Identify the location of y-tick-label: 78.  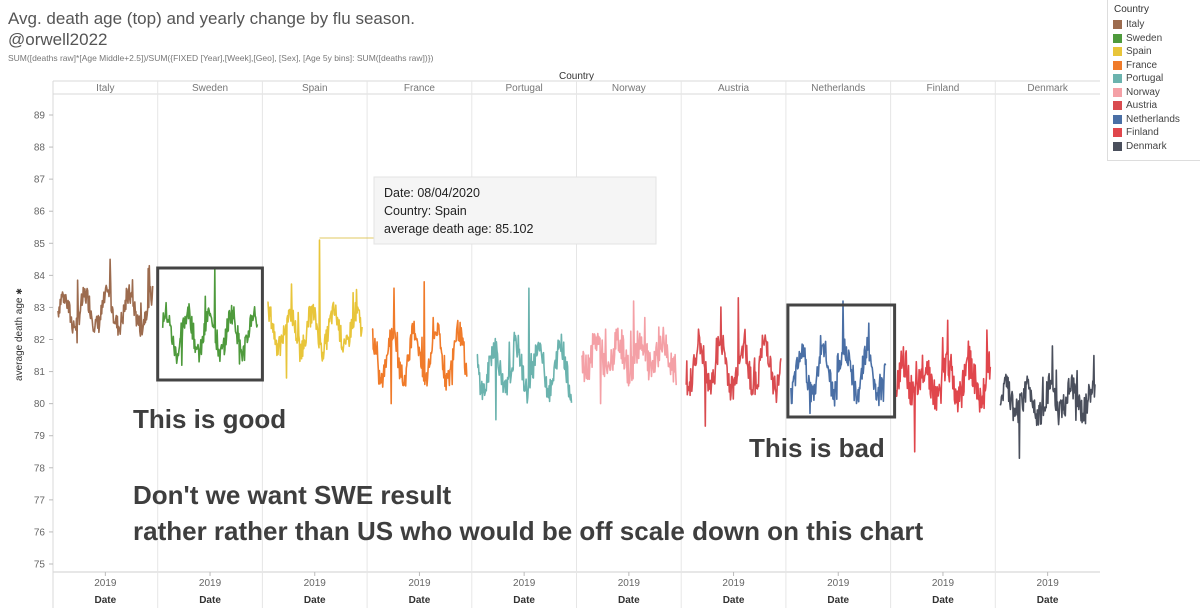
(40, 468).